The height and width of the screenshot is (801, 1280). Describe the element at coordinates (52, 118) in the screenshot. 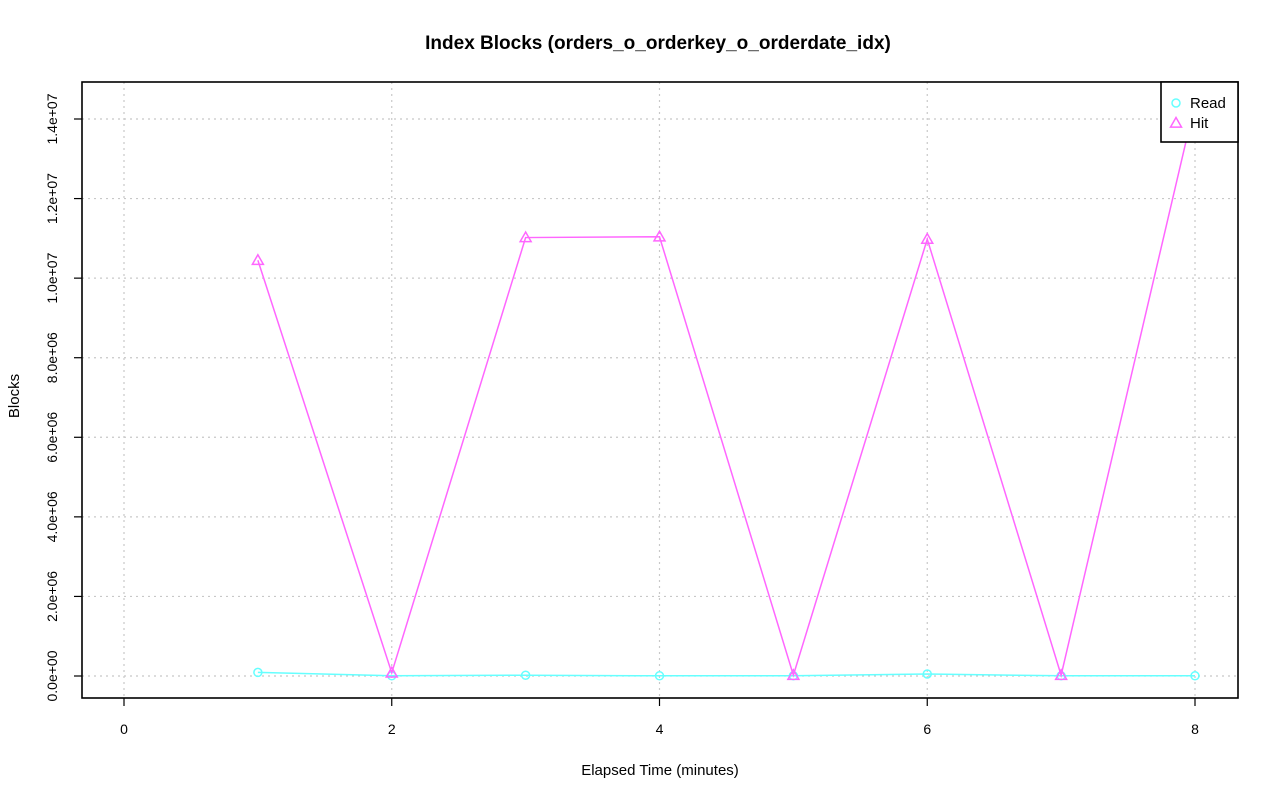

I see `y-tick-label: 1.4e+07` at that location.